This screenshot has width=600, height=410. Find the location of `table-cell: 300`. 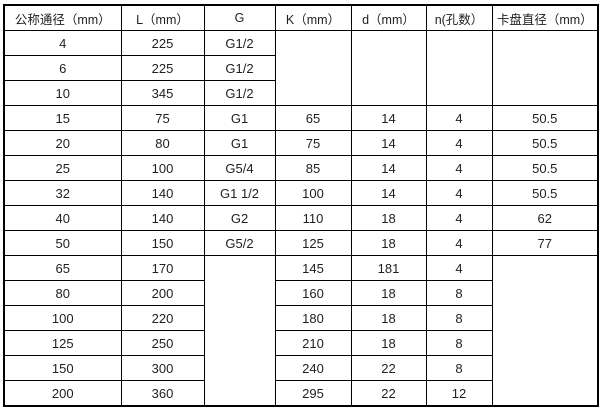

table-cell: 300 is located at coordinates (162, 368).